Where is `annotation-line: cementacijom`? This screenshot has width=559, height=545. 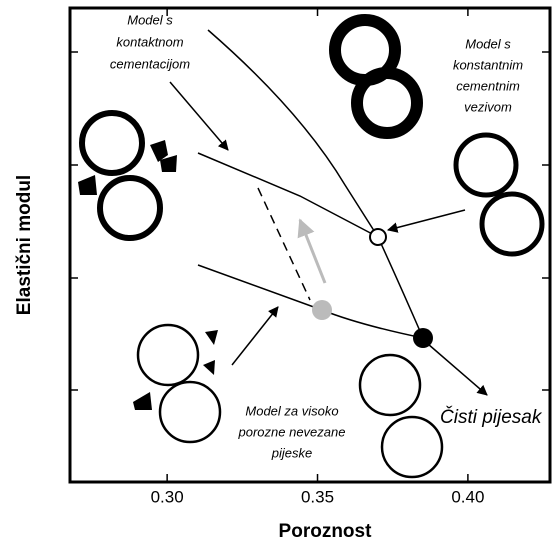 annotation-line: cementacijom is located at coordinates (150, 63).